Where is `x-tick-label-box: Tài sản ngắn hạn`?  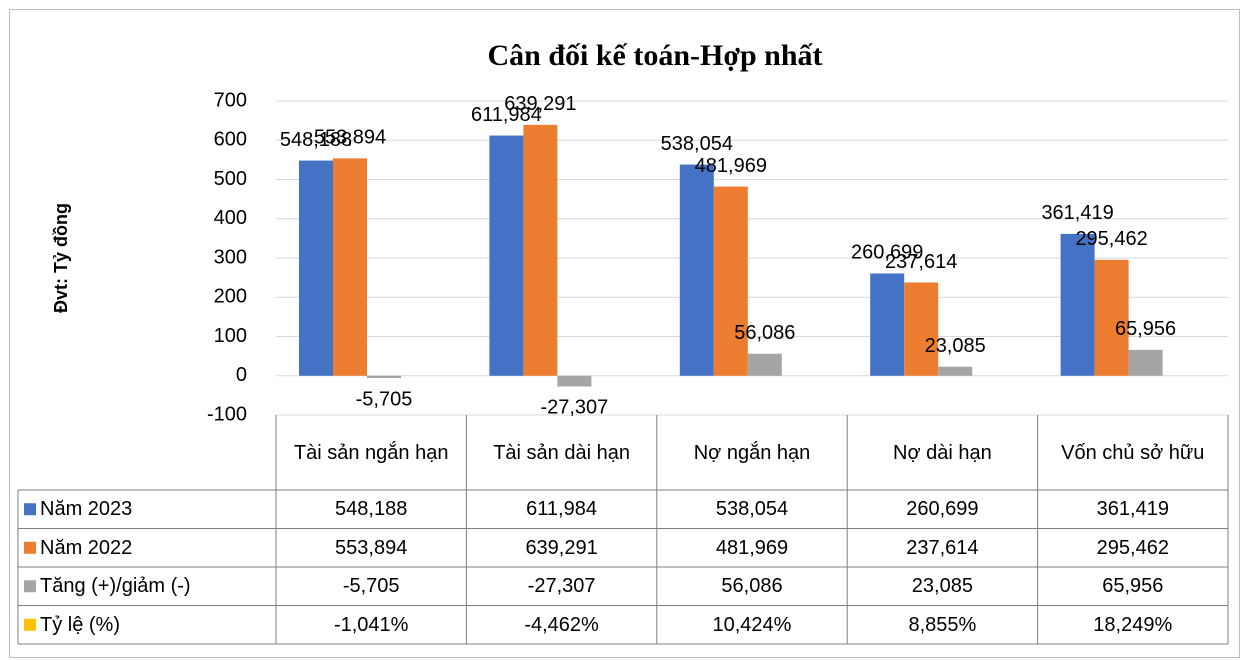
x-tick-label-box: Tài sản ngắn hạn is located at coordinates (371, 452).